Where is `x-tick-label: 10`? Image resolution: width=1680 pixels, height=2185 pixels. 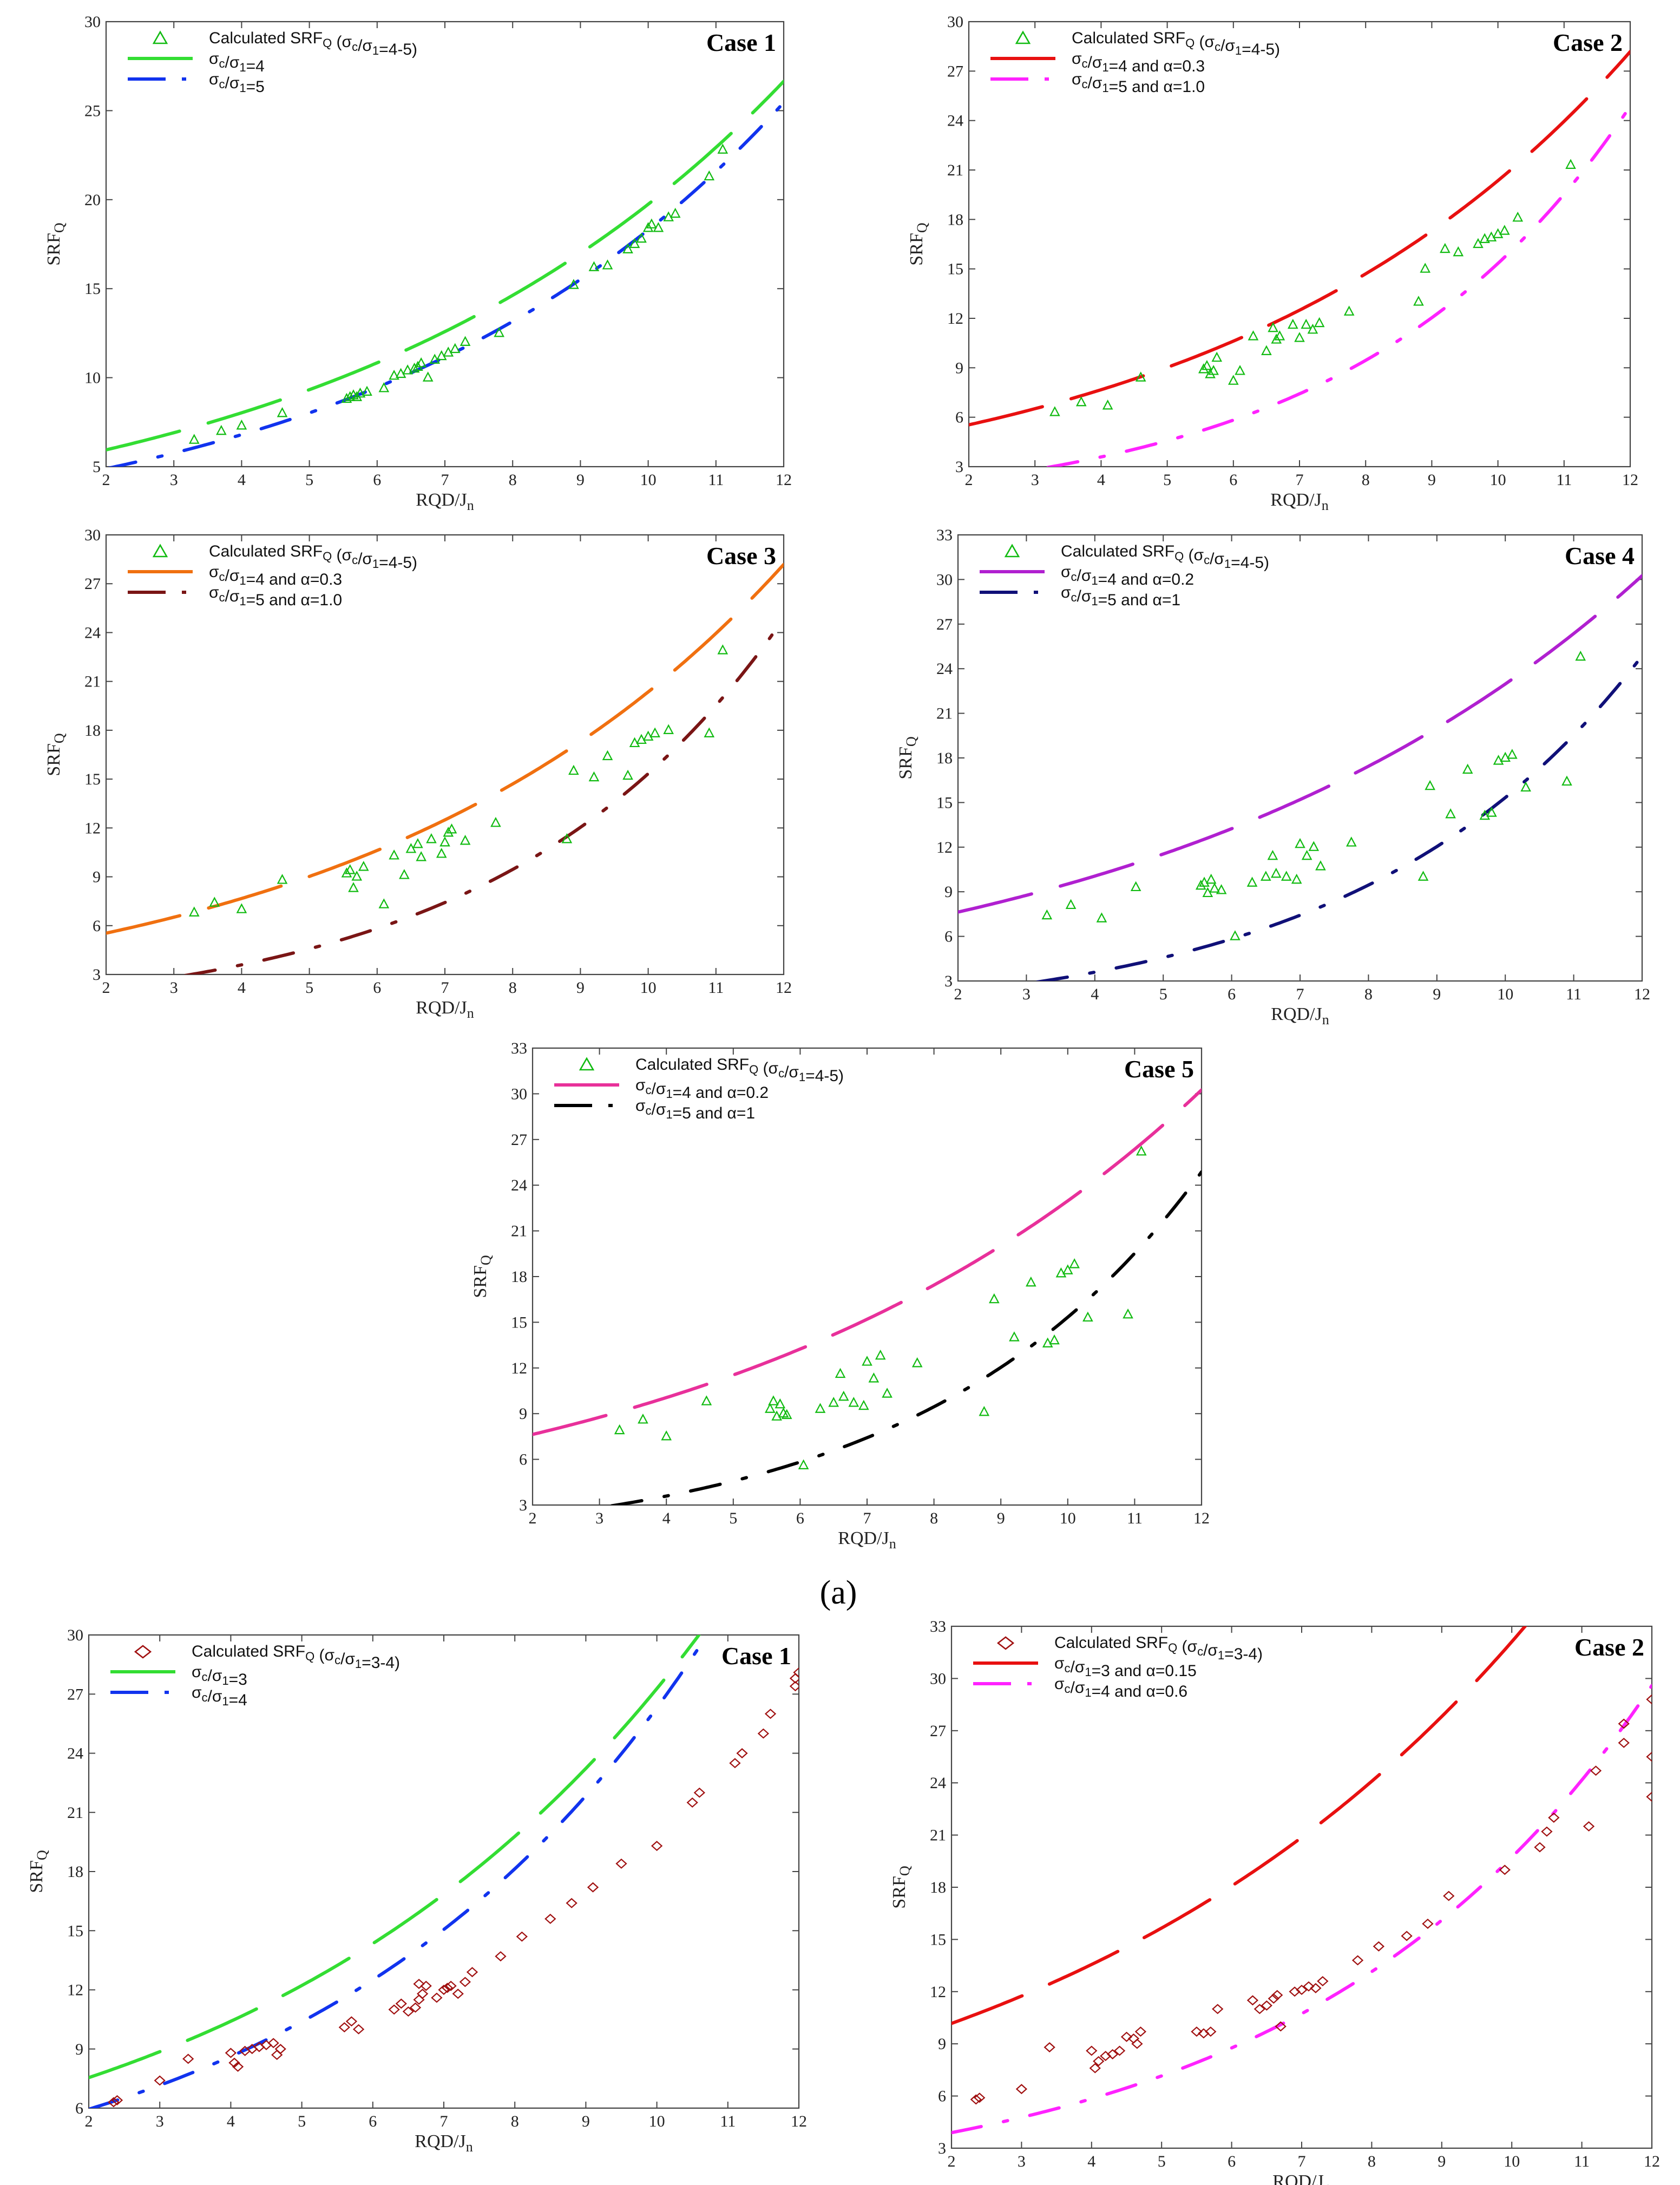 x-tick-label: 10 is located at coordinates (1505, 994).